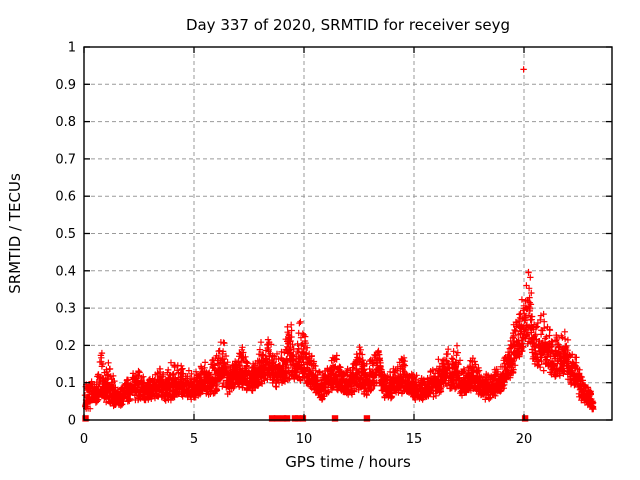 Image resolution: width=640 pixels, height=480 pixels. I want to click on x-tick-label: 0, so click(84, 439).